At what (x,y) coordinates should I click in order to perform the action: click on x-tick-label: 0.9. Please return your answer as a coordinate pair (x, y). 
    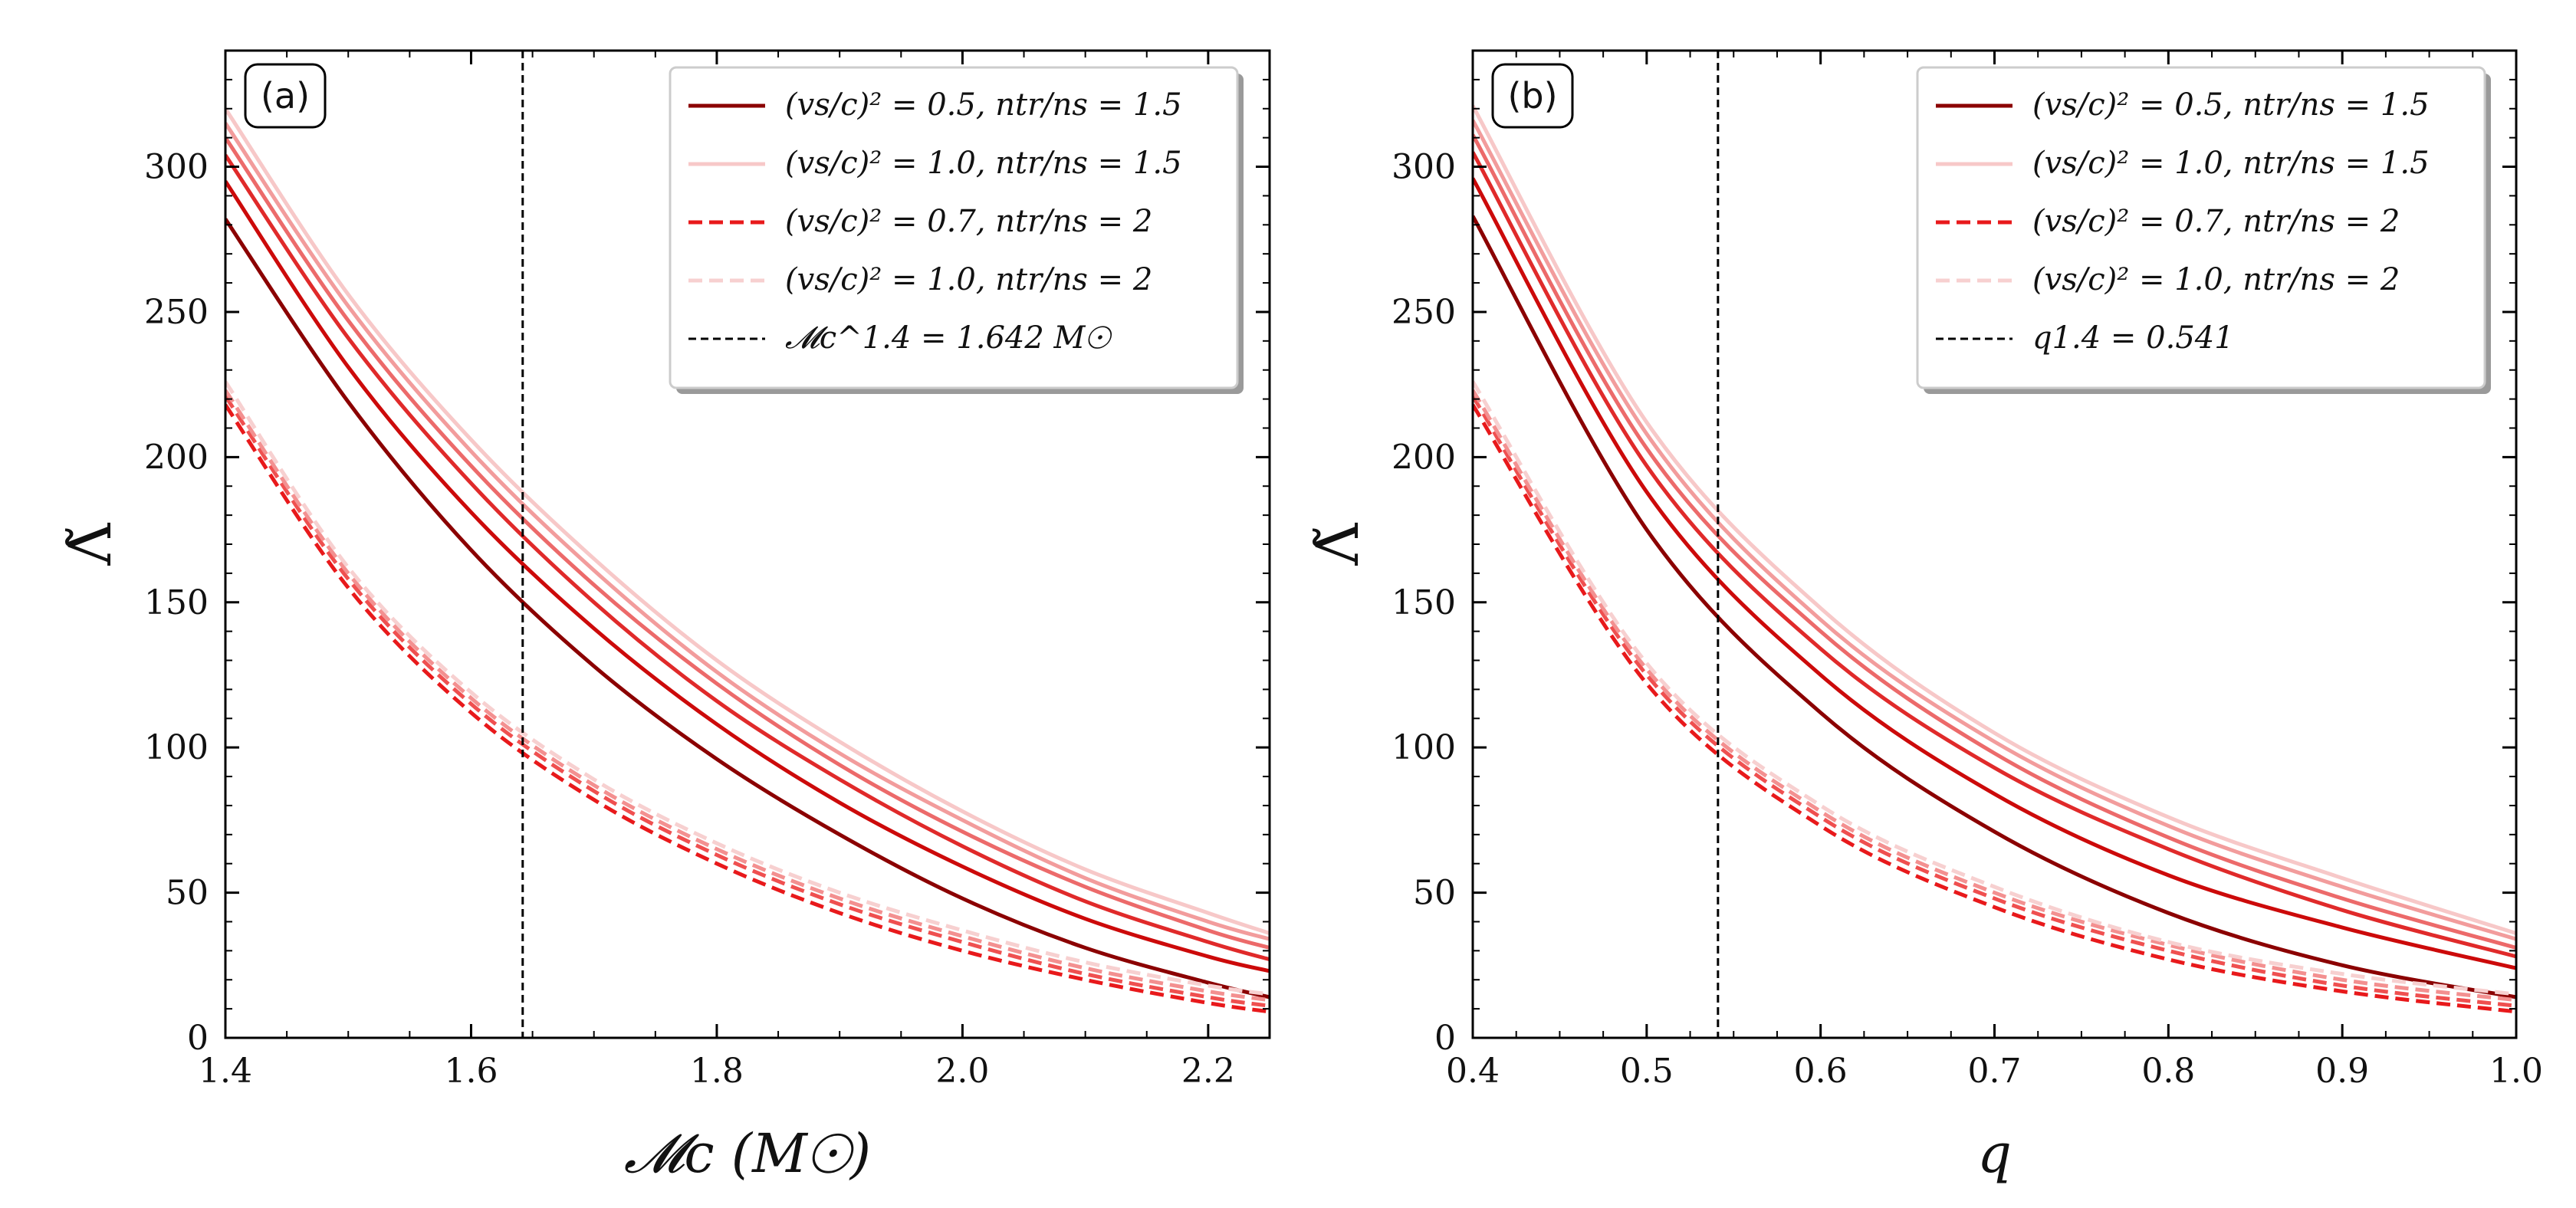
    Looking at the image, I should click on (2342, 1071).